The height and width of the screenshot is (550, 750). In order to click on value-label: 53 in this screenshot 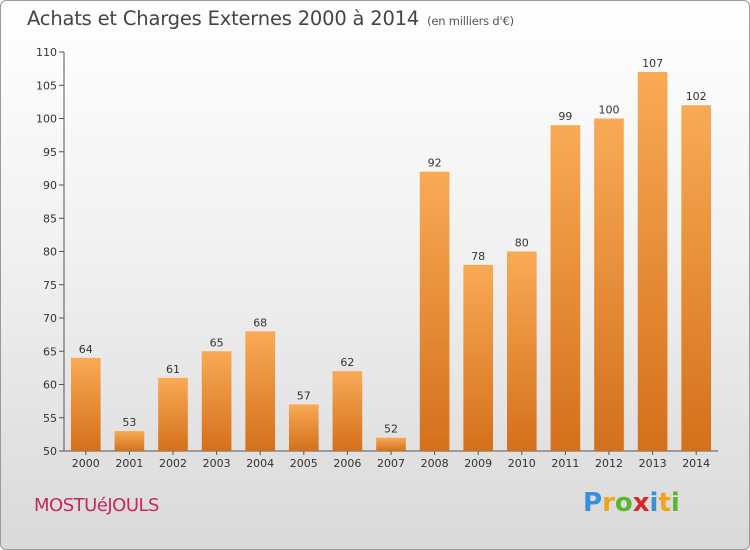, I will do `click(129, 422)`.